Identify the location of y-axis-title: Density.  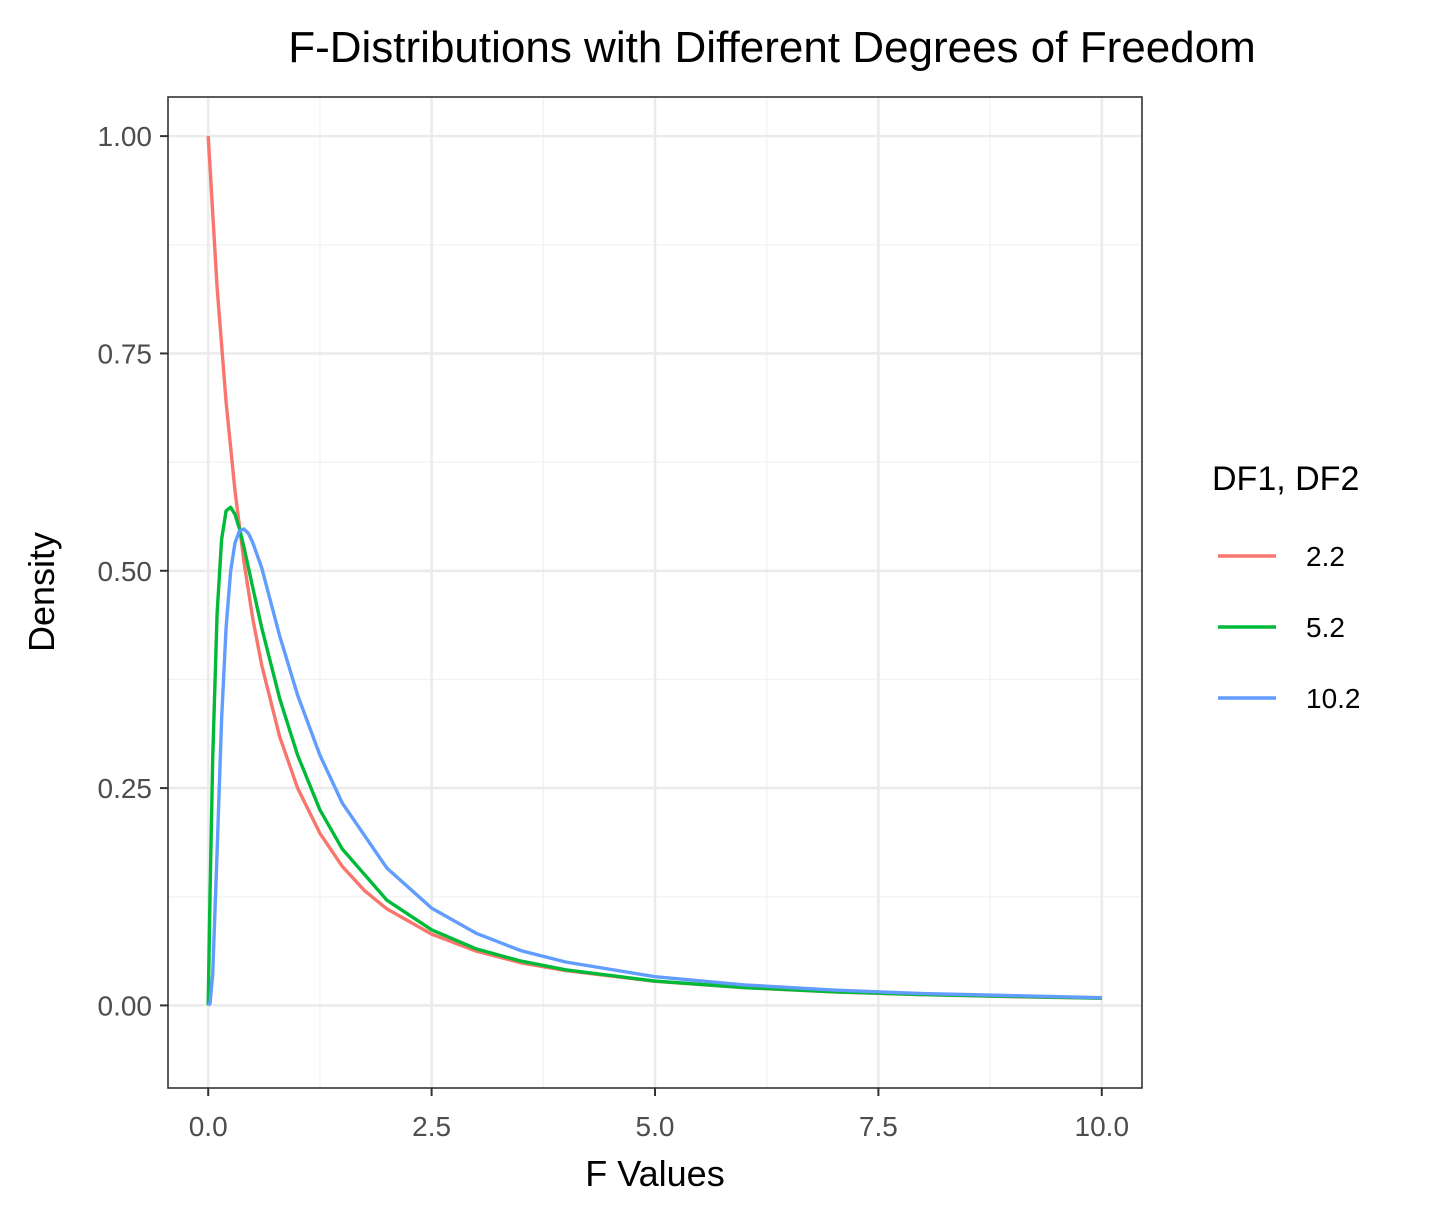
(41, 592).